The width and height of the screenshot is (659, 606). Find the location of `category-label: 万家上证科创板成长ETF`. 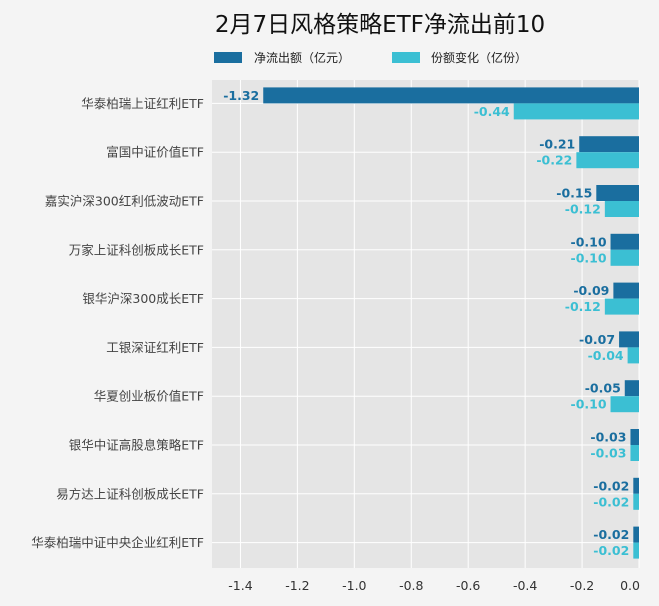

category-label: 万家上证科创板成长ETF is located at coordinates (136, 249).